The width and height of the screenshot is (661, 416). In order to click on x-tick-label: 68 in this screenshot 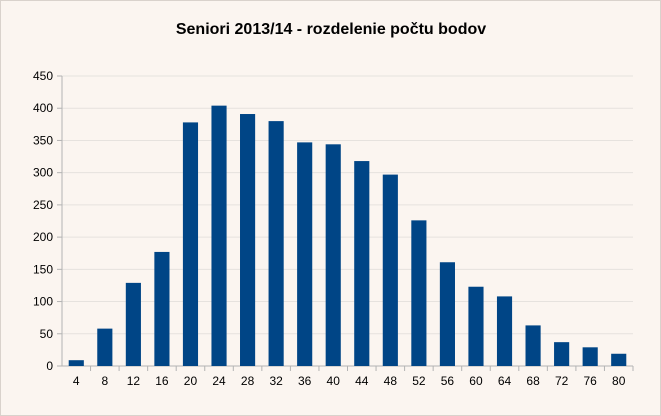, I will do `click(533, 381)`.